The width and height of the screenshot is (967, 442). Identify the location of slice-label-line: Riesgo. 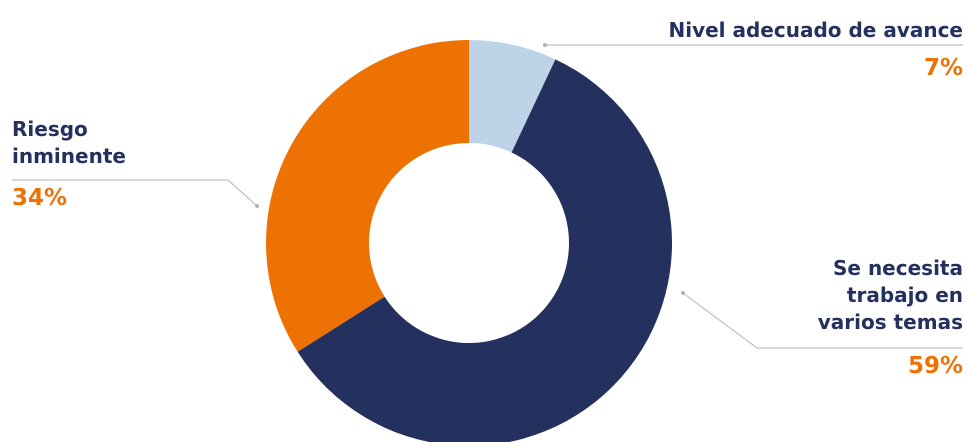
(50, 129).